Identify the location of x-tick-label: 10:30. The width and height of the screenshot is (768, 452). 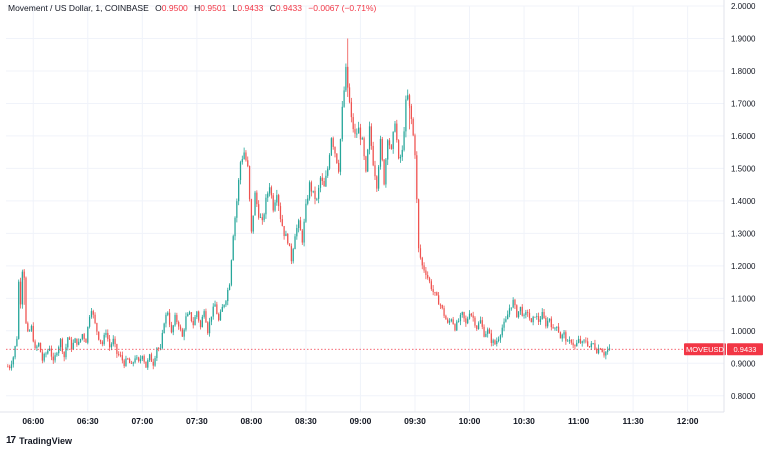
(524, 421).